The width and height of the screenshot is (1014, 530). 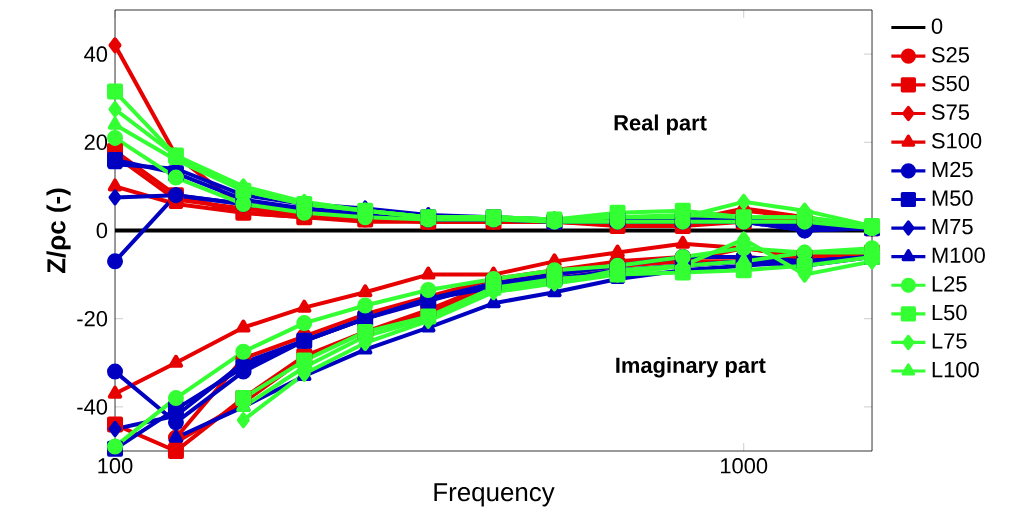 I want to click on legend-label: M75, so click(x=952, y=227).